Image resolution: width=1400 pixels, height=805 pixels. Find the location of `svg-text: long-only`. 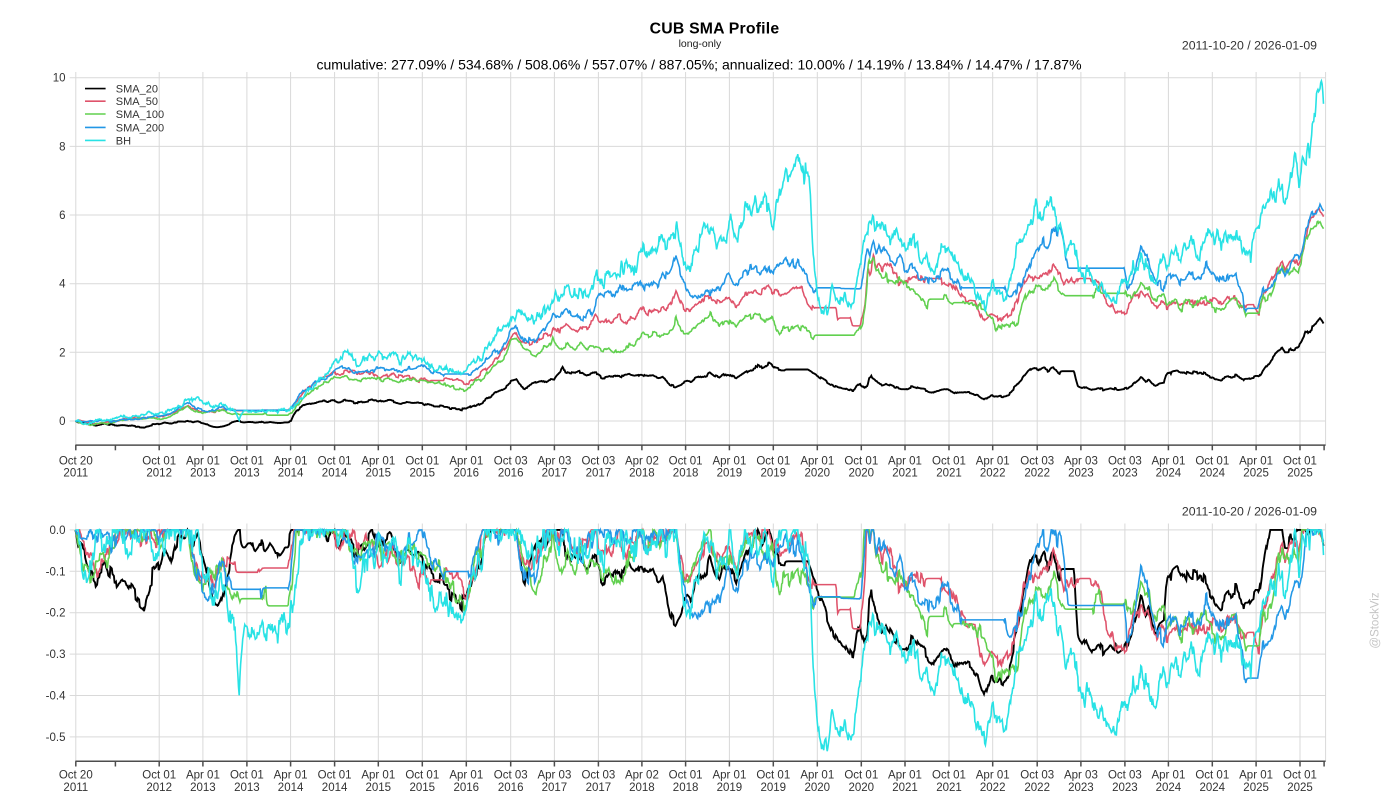

svg-text: long-only is located at coordinates (700, 44).